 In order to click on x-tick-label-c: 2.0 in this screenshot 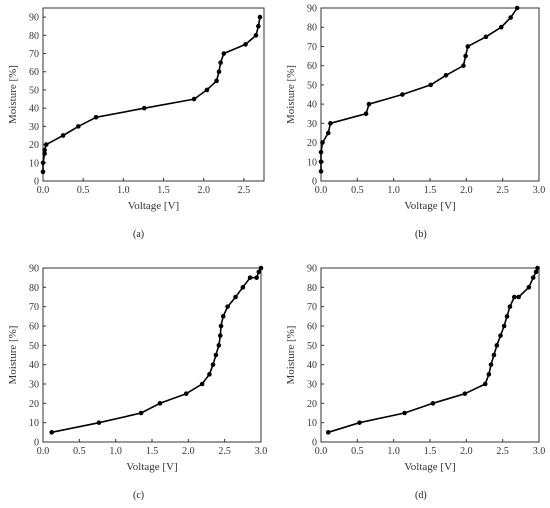, I will do `click(188, 451)`.